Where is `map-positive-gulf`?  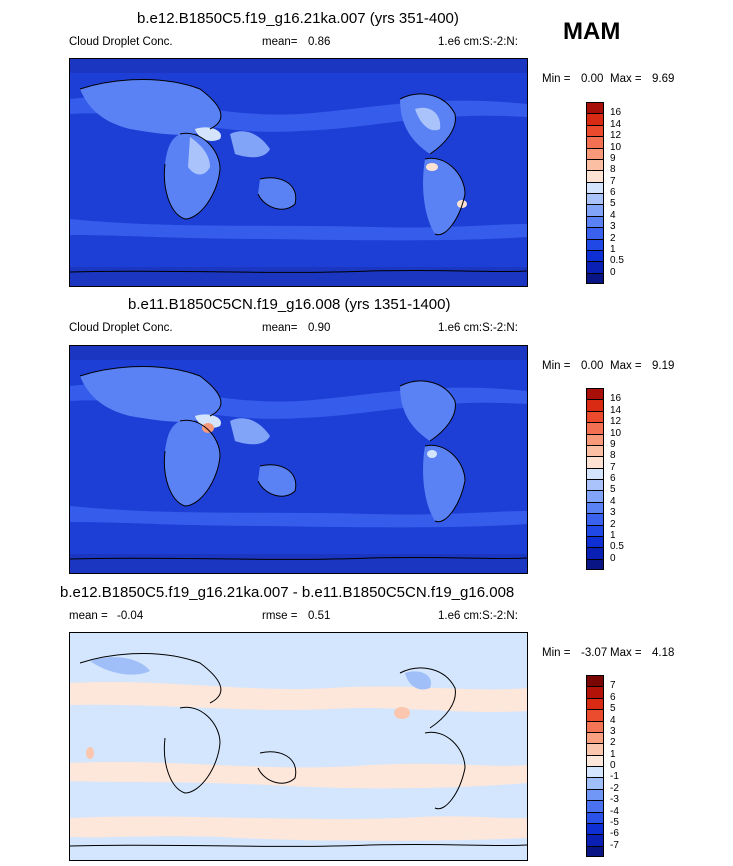
map-positive-gulf is located at coordinates (402, 713).